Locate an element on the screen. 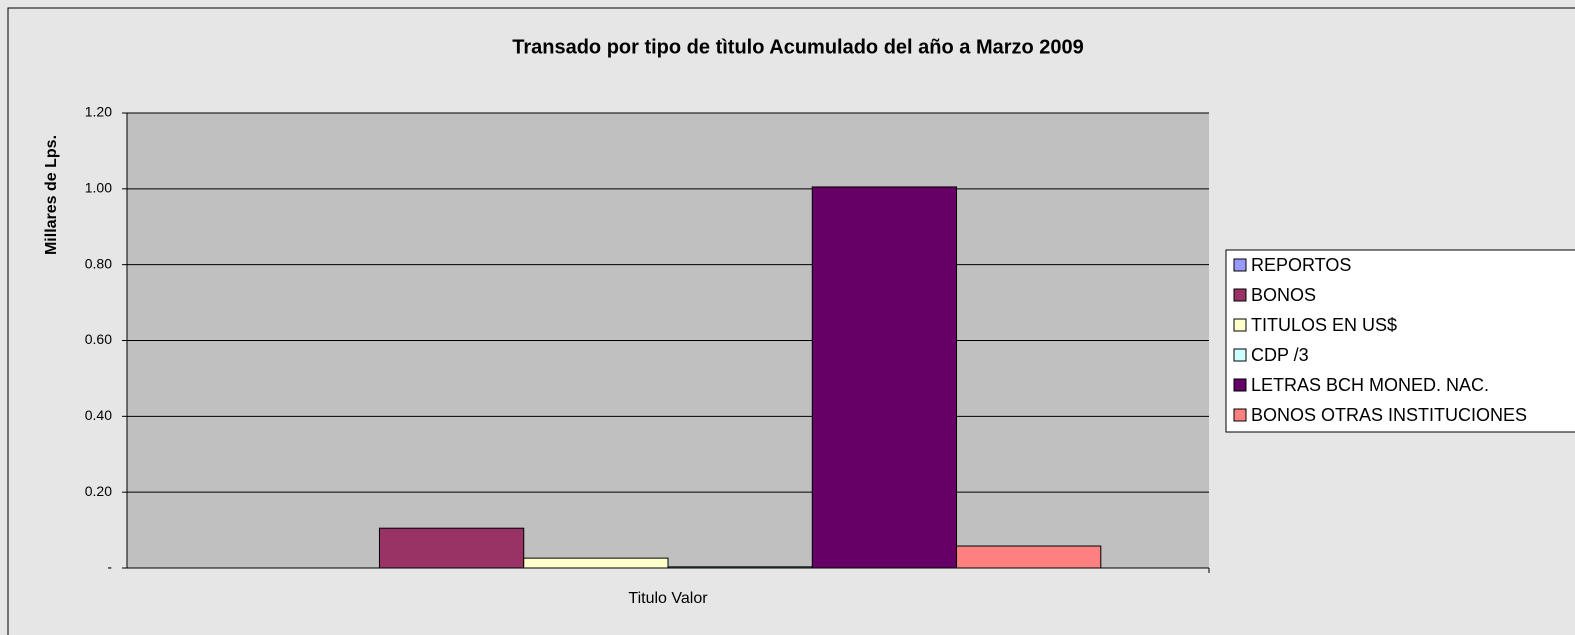 The image size is (1575, 635). y-tick-label: 0.80 is located at coordinates (98, 263).